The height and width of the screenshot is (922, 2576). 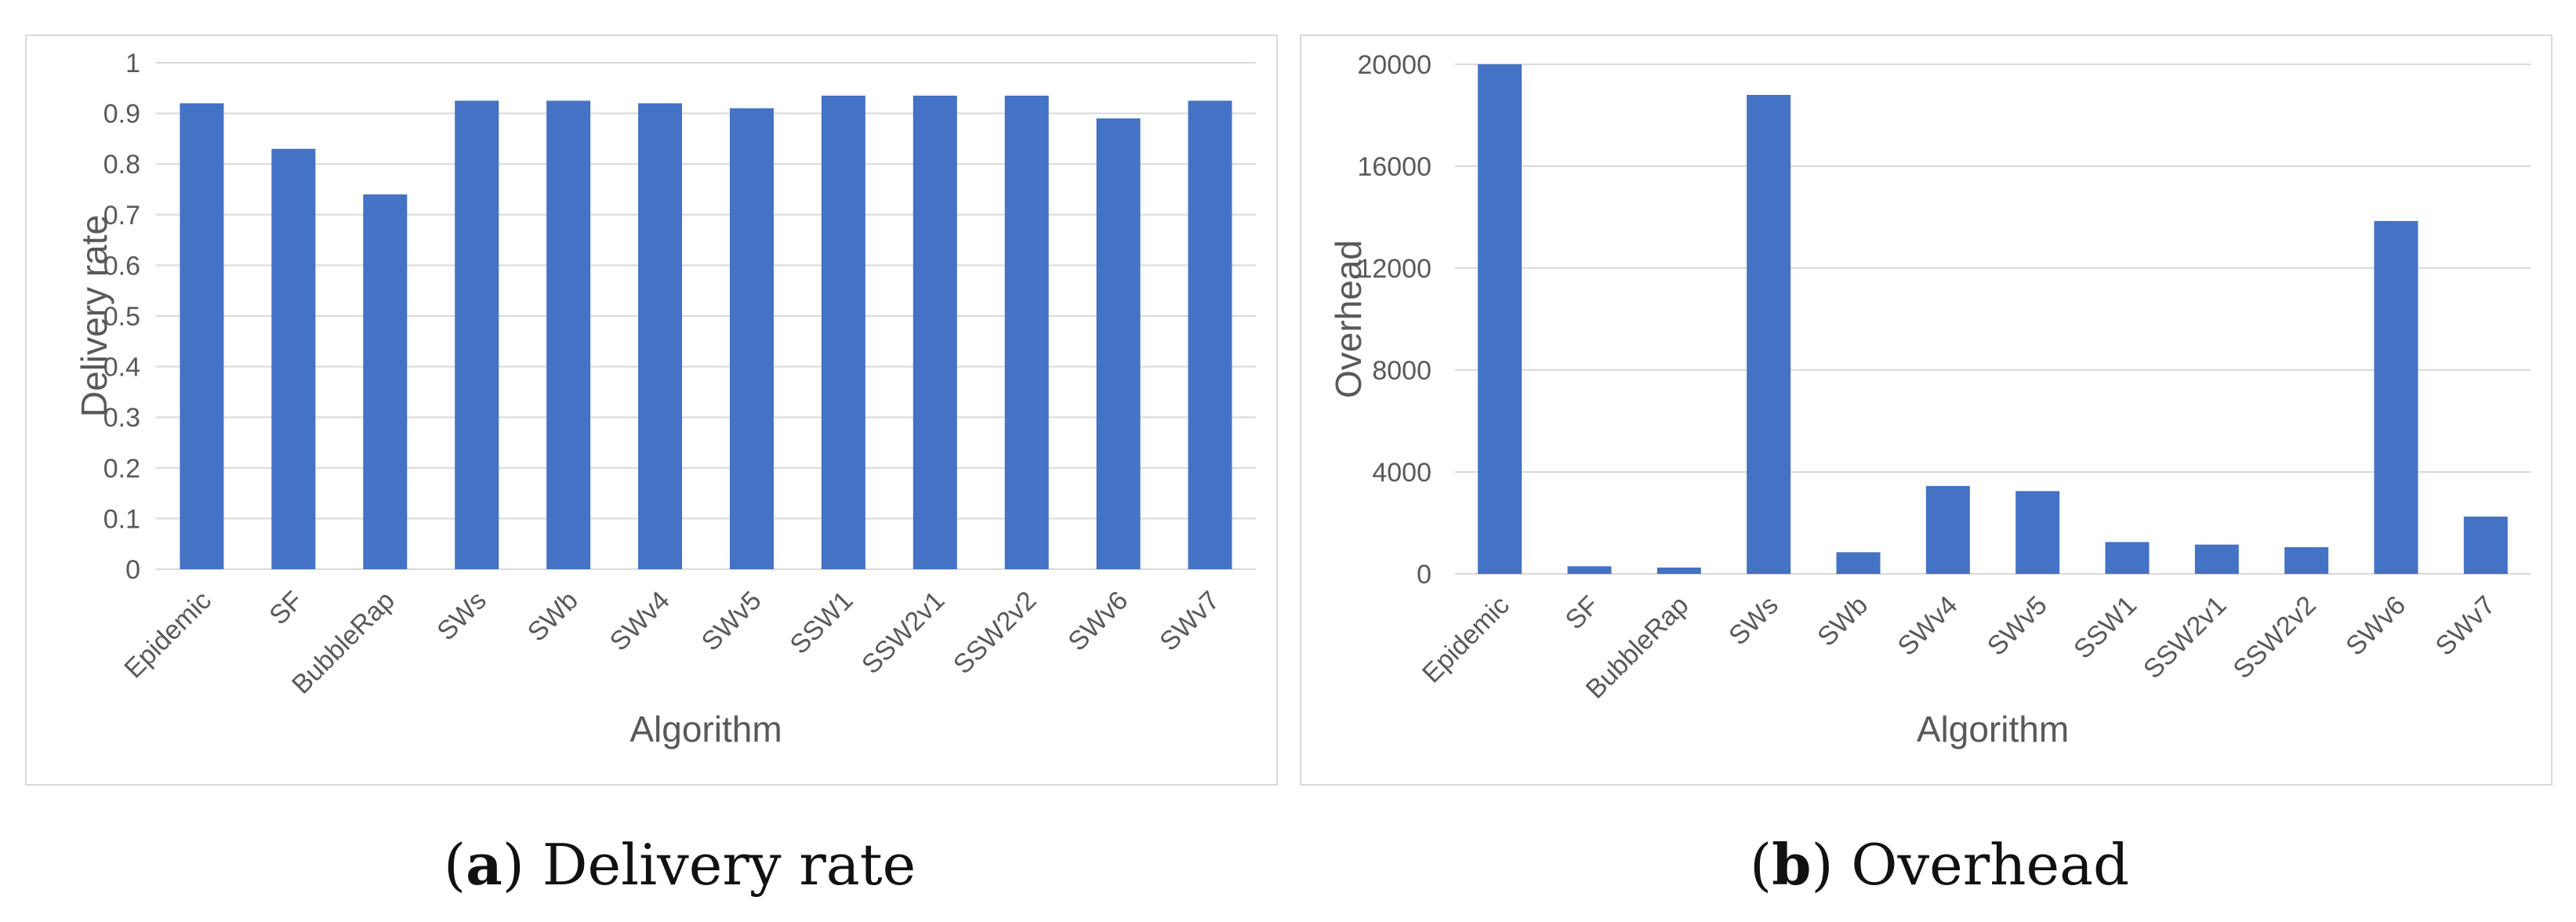 What do you see at coordinates (122, 469) in the screenshot?
I see `y-tick-label: 0.2` at bounding box center [122, 469].